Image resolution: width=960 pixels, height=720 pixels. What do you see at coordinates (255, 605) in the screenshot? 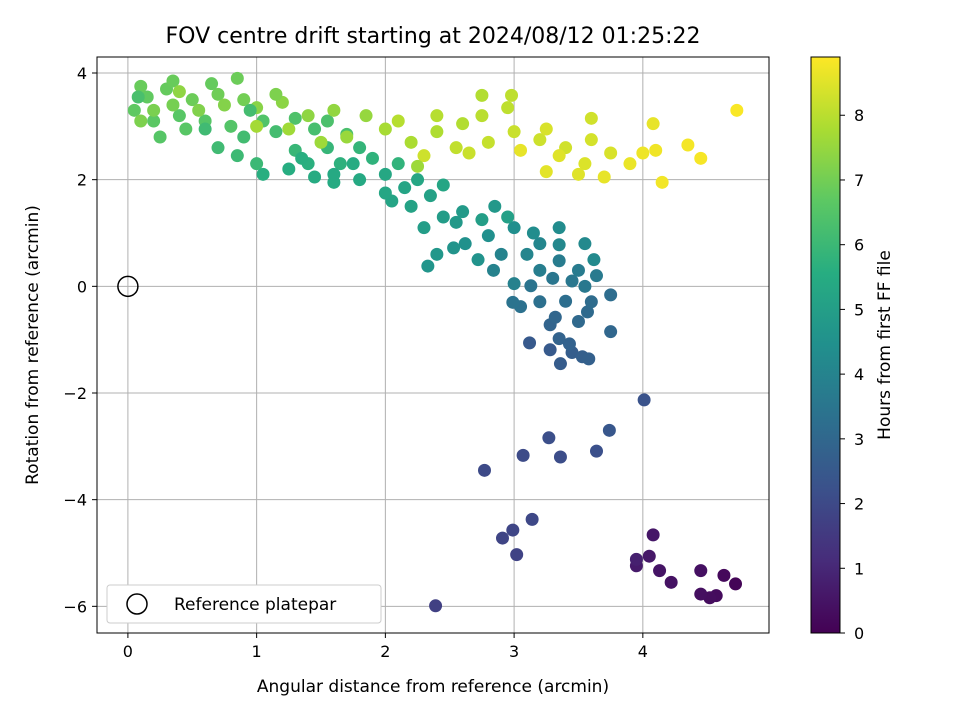
I see `legend-entry-label: Reference platepar` at bounding box center [255, 605].